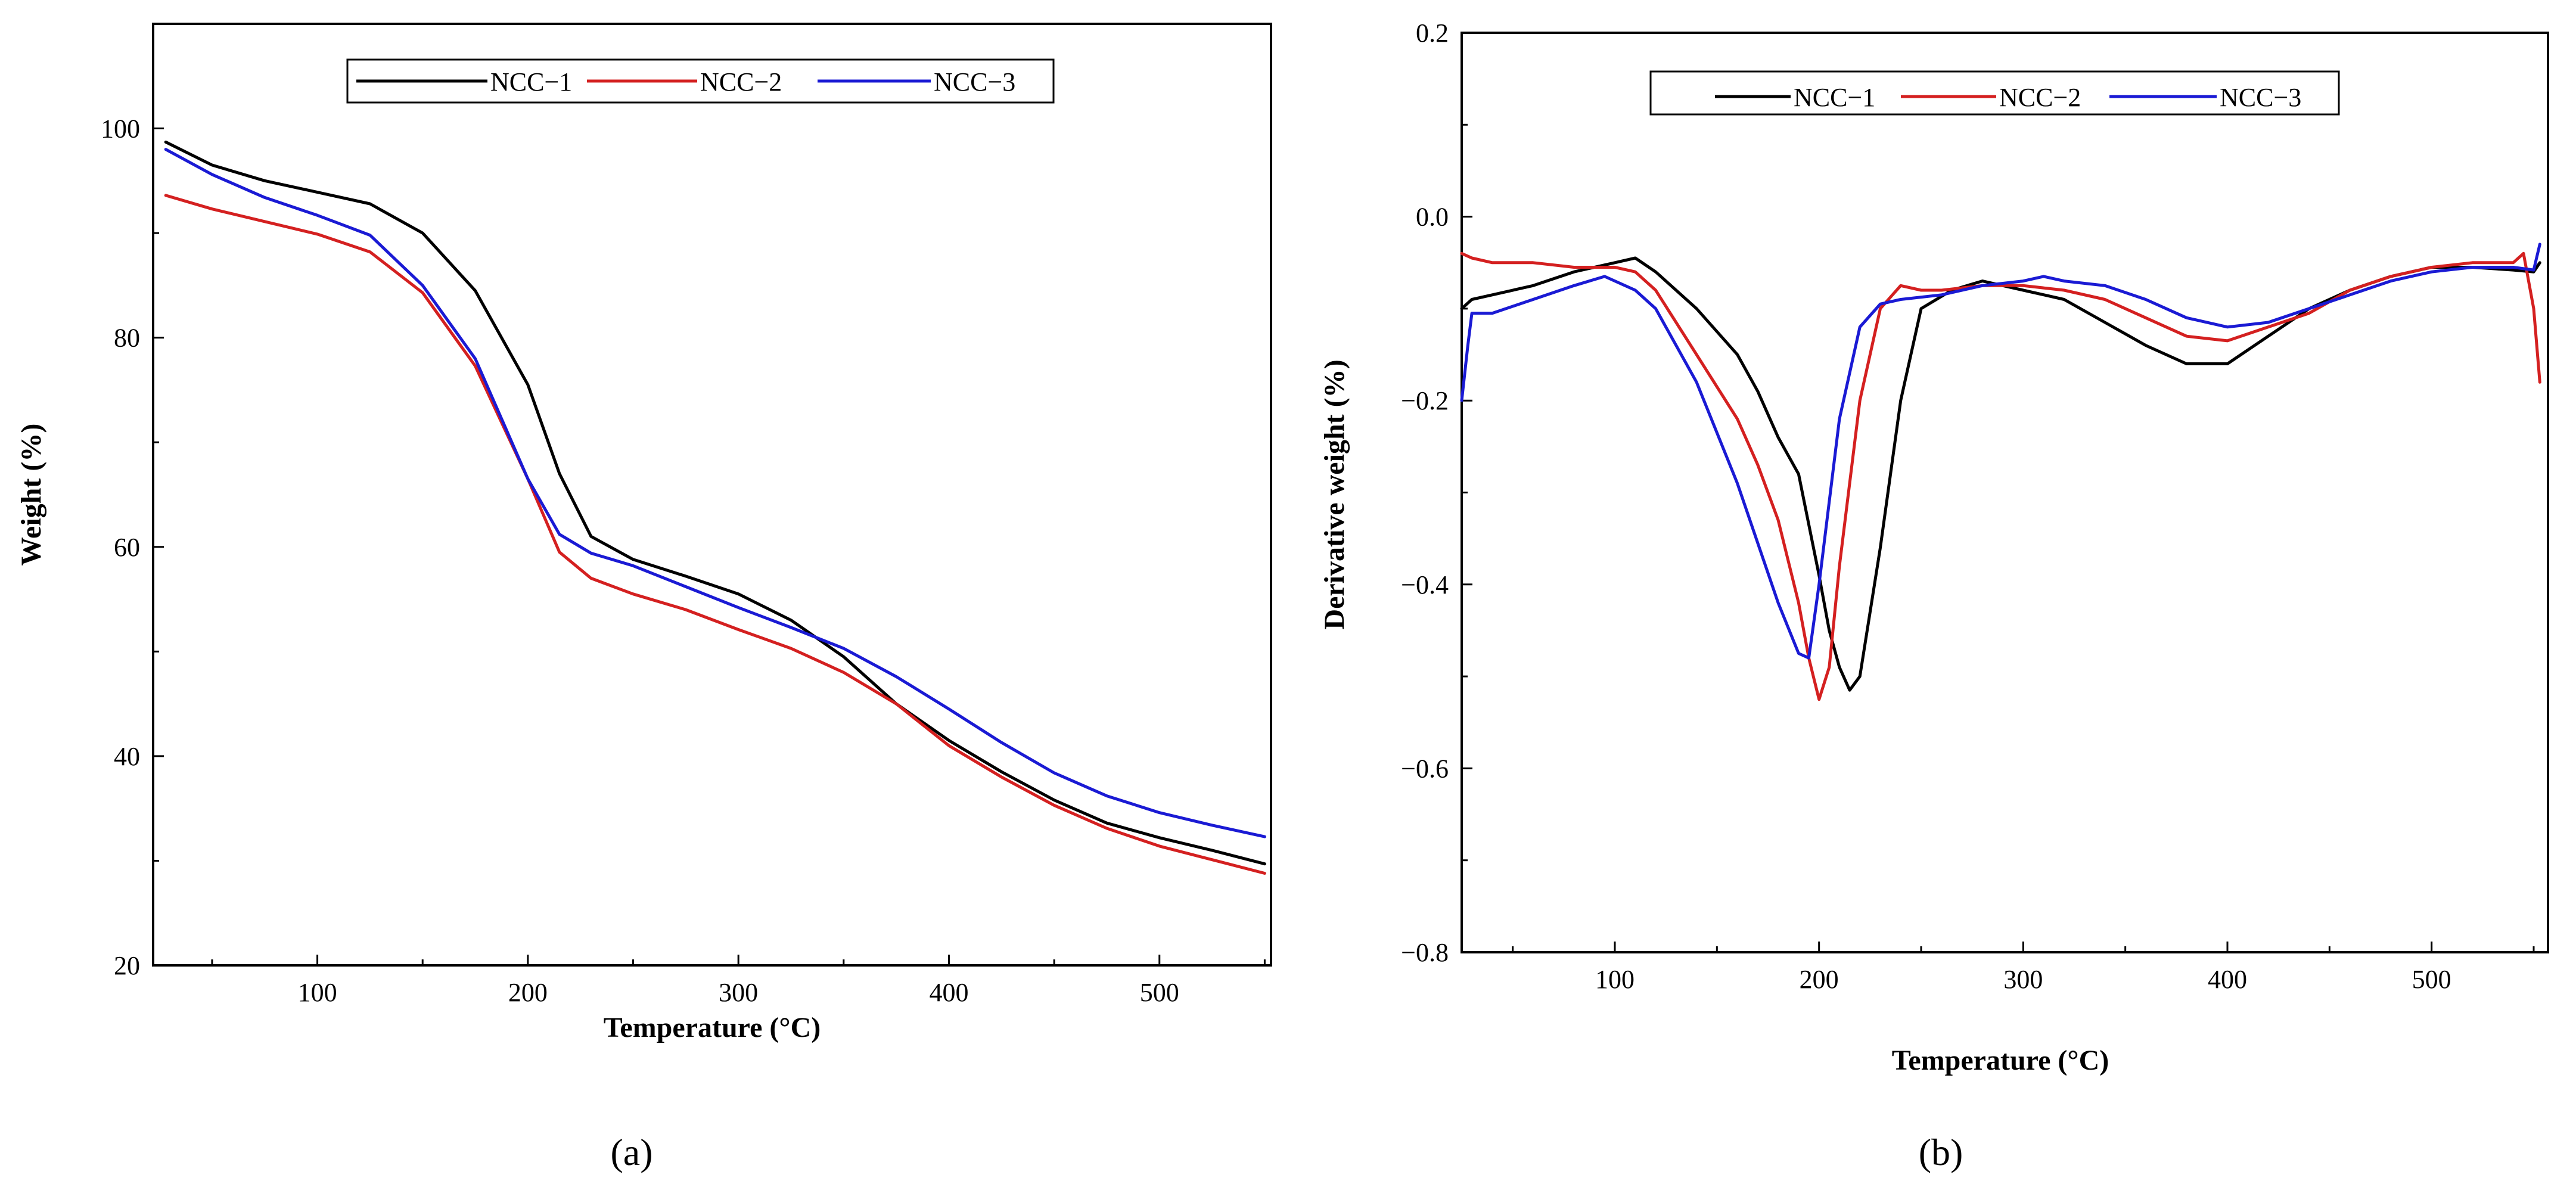 The height and width of the screenshot is (1193, 2576). I want to click on panel-b-ytick-label: −0.8, so click(1425, 952).